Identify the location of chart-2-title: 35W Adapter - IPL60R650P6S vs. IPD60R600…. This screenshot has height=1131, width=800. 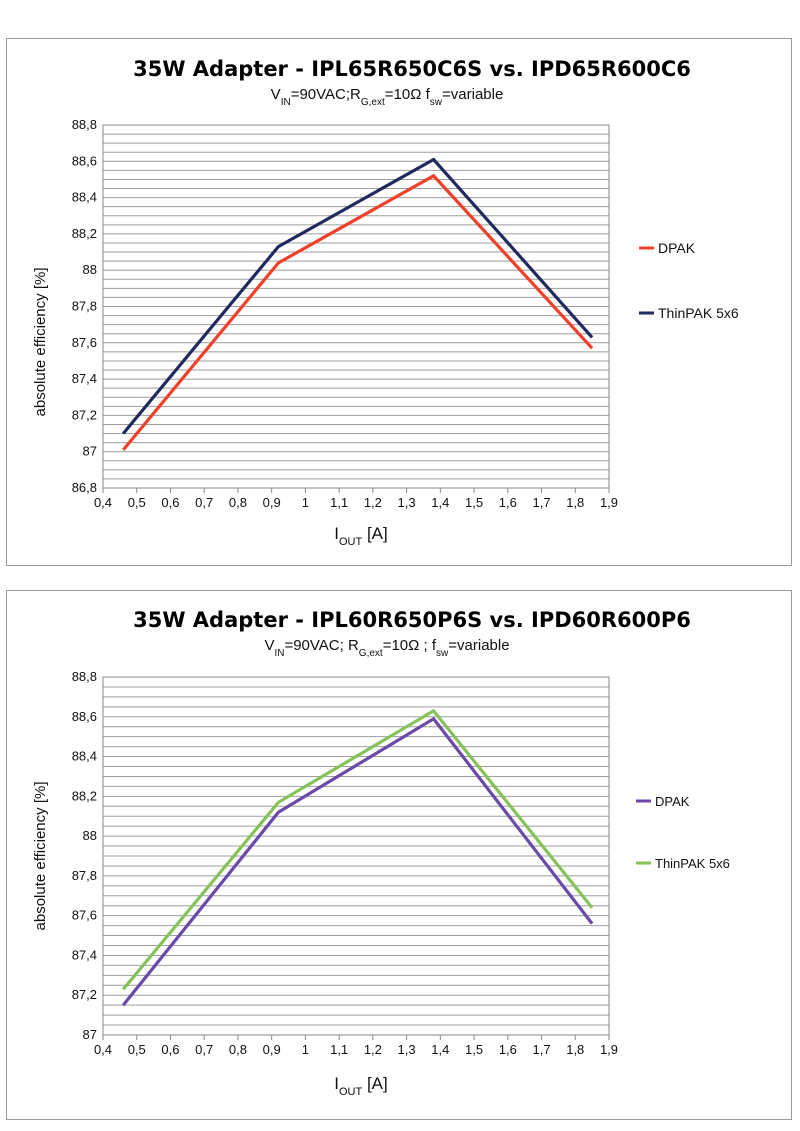
(412, 620).